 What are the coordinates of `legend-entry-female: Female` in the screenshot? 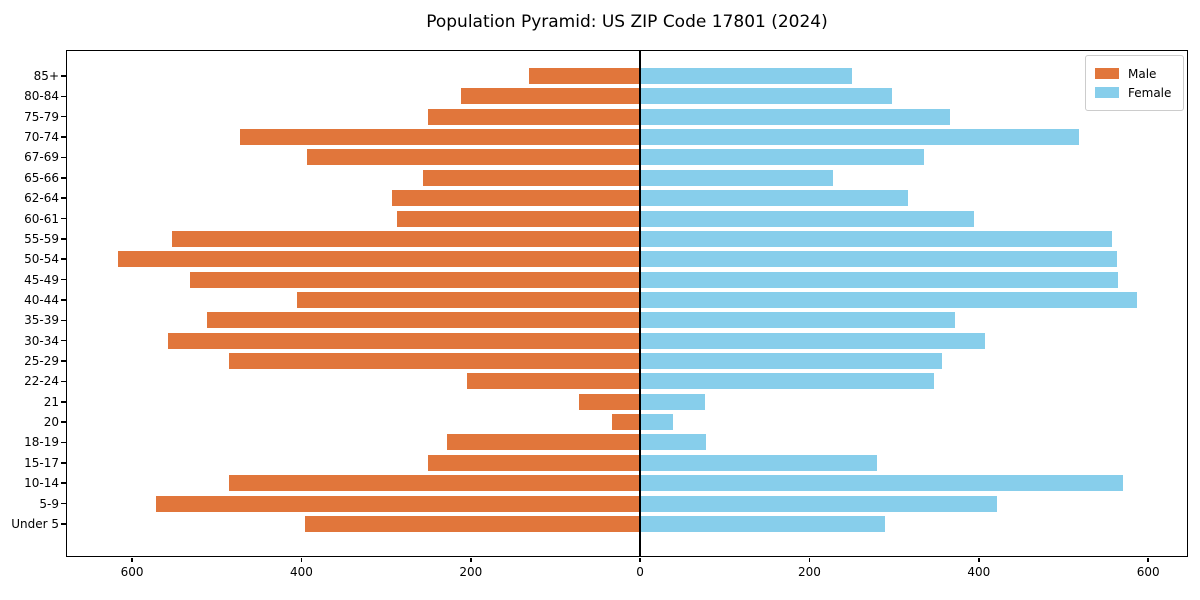 It's located at (1134, 92).